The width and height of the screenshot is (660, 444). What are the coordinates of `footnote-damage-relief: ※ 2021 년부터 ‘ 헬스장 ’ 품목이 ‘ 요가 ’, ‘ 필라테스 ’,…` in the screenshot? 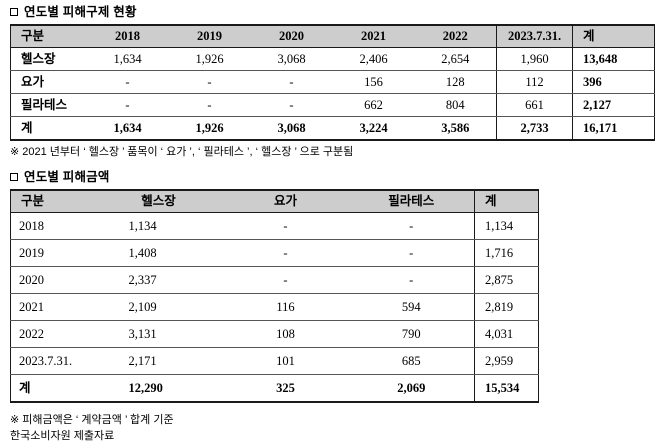 It's located at (182, 152).